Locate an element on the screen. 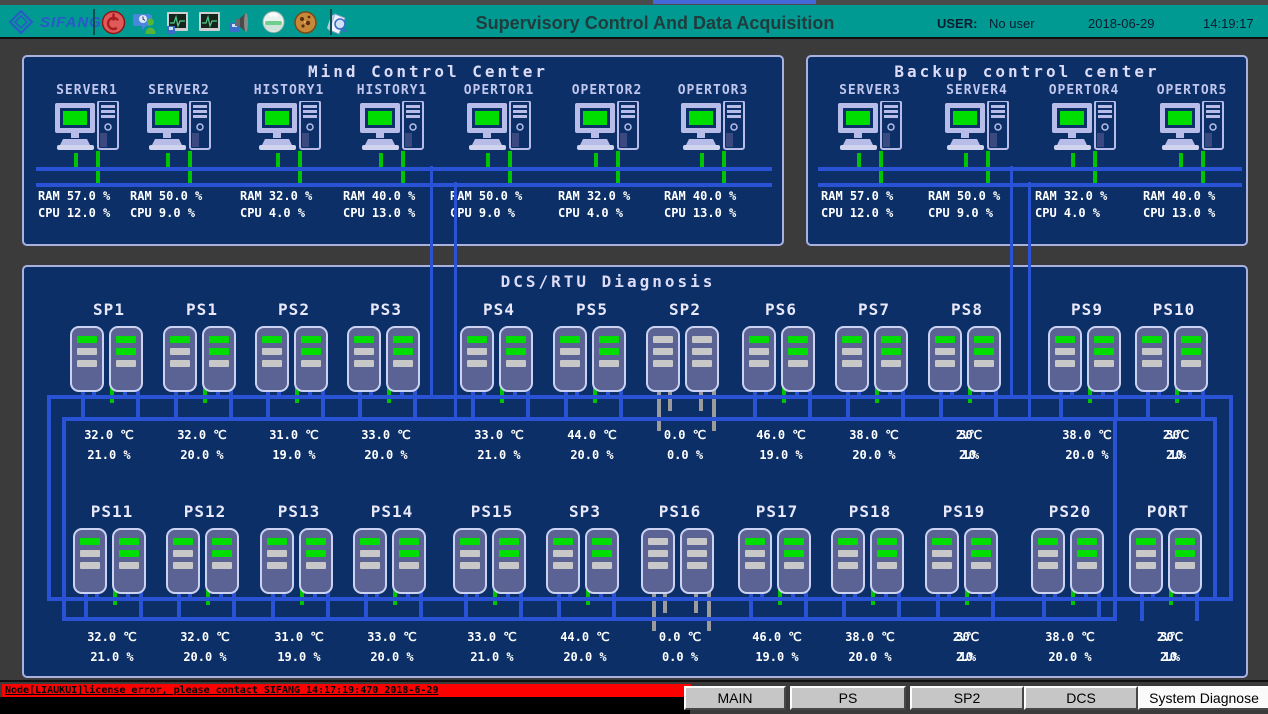  inter-panel-wire is located at coordinates (431, 281).